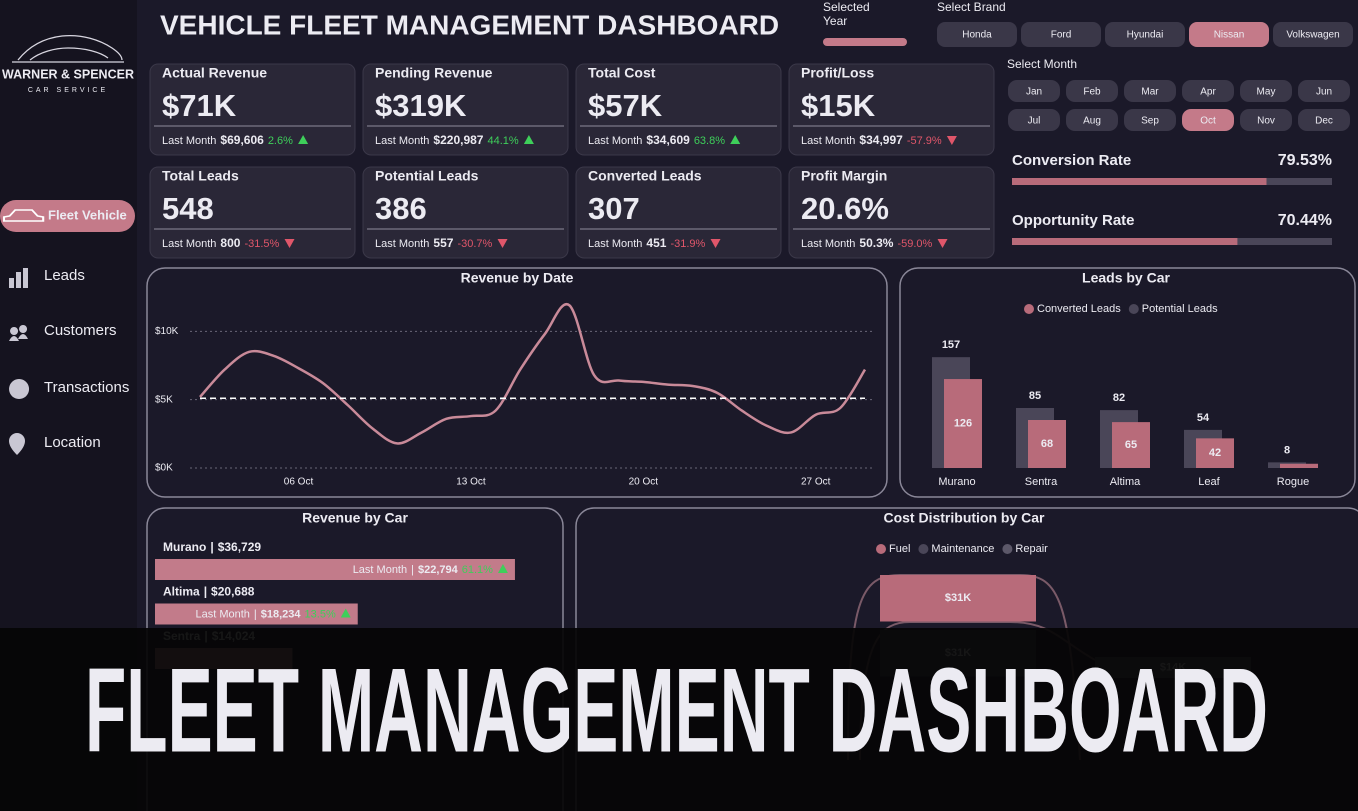  I want to click on month-button-label: Apr, so click(1208, 92).